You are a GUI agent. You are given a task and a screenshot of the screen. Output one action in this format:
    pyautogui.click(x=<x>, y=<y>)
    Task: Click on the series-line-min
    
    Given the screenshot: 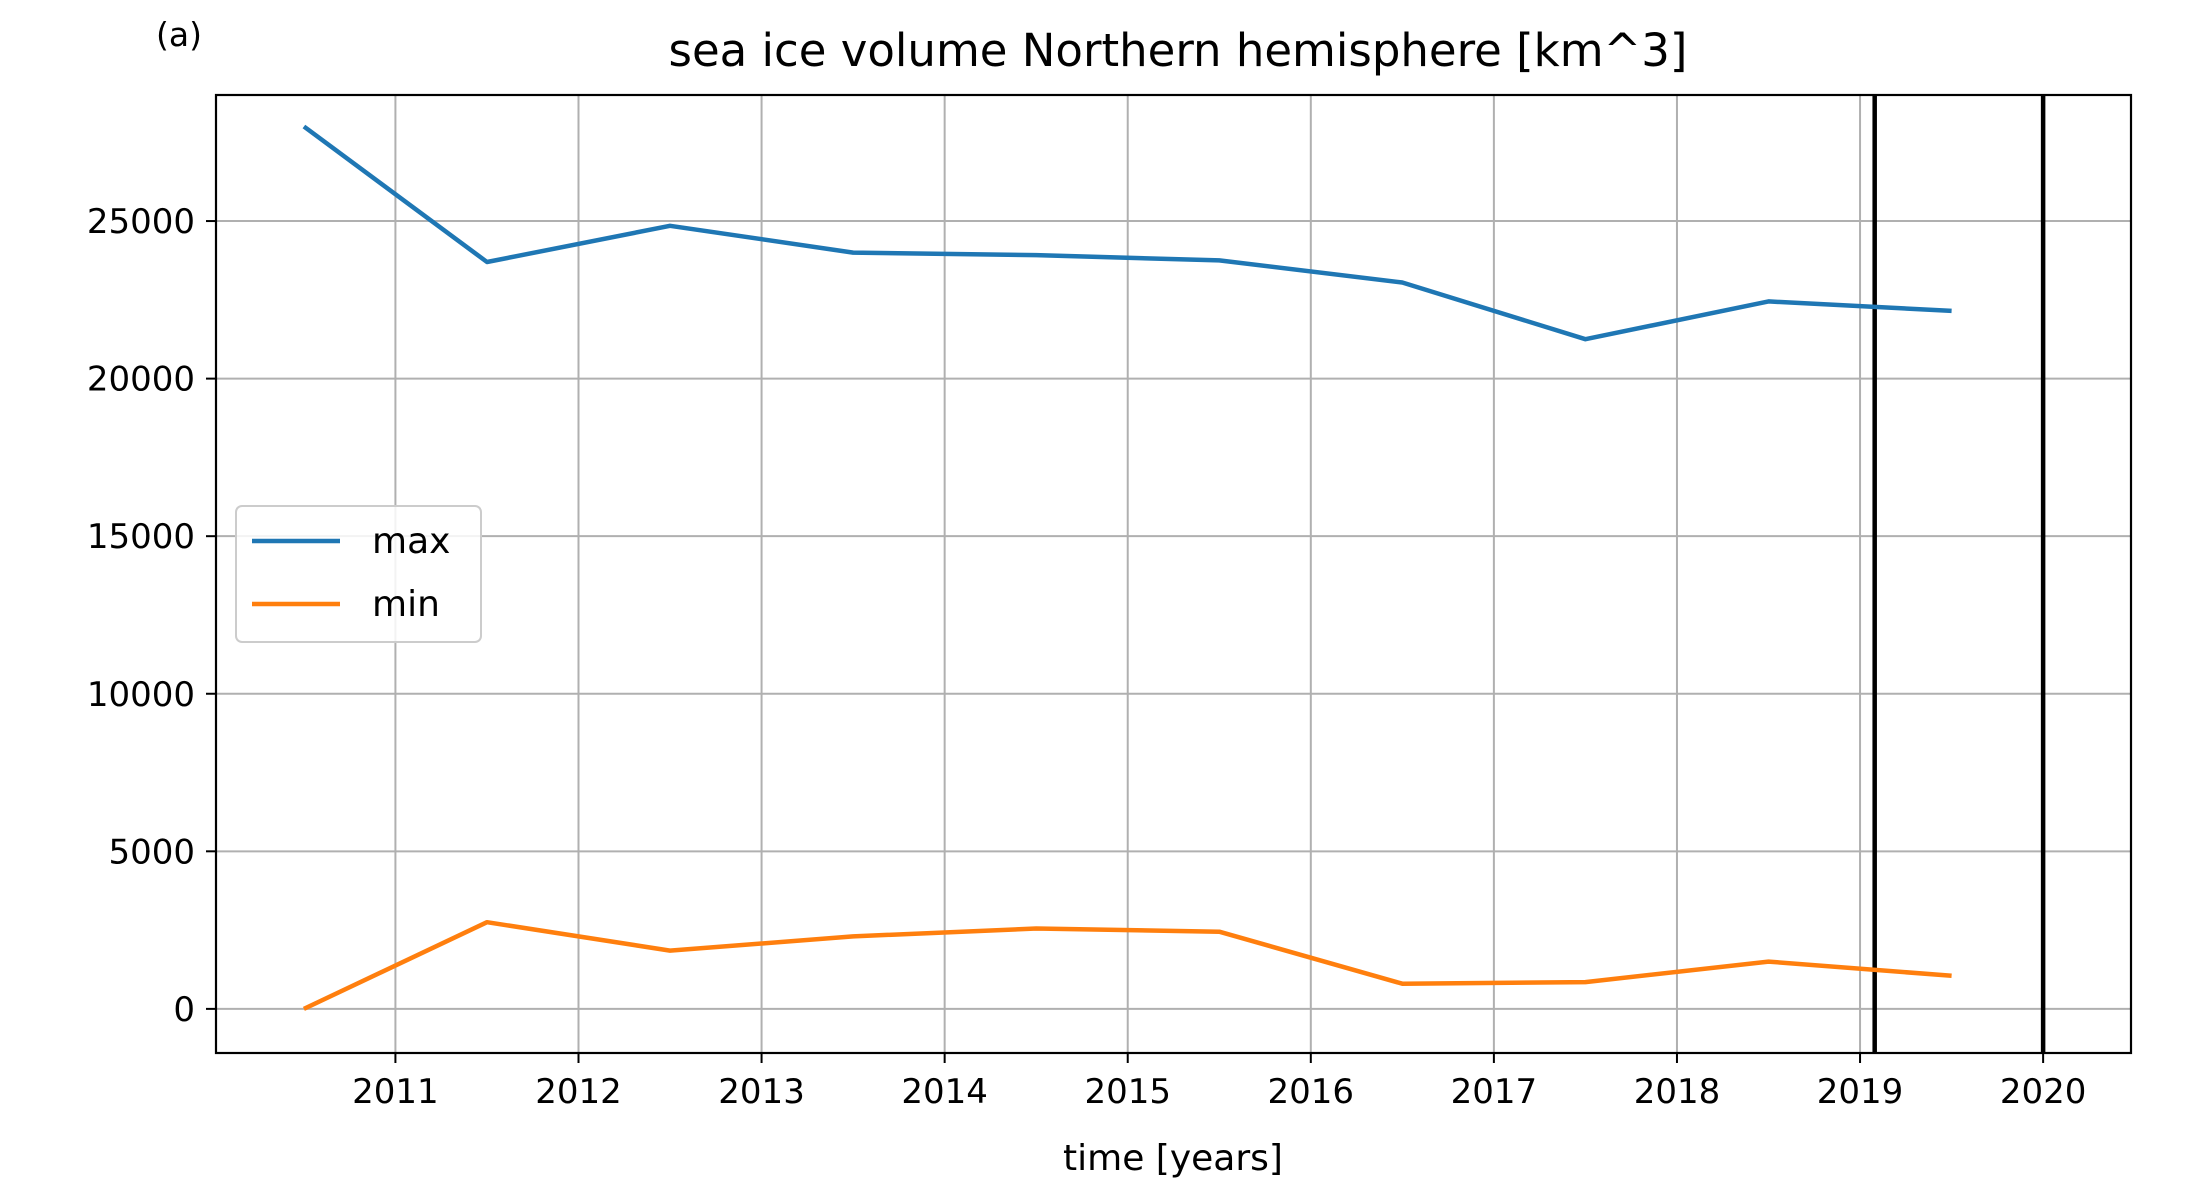 What is the action you would take?
    pyautogui.click(x=1127, y=965)
    